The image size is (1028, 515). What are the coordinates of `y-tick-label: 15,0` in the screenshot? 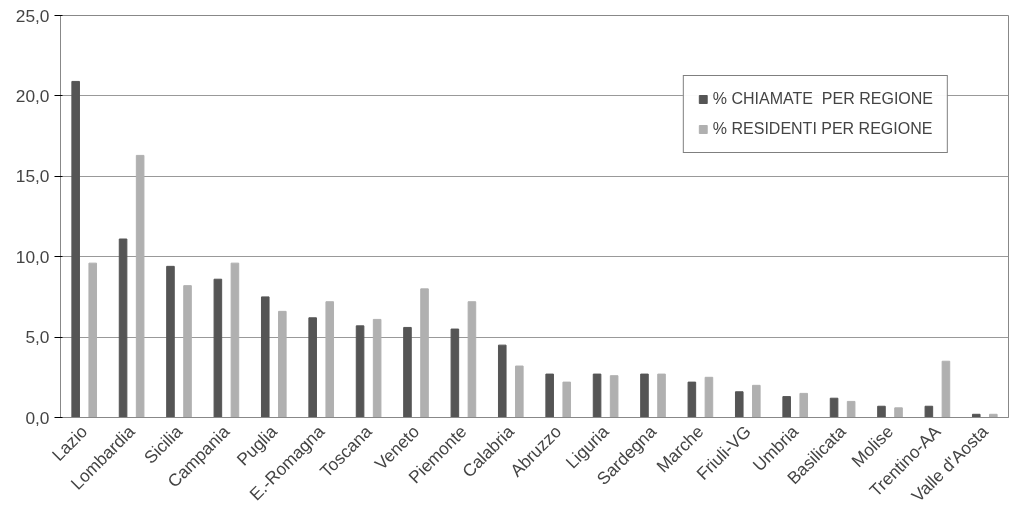 It's located at (32, 176).